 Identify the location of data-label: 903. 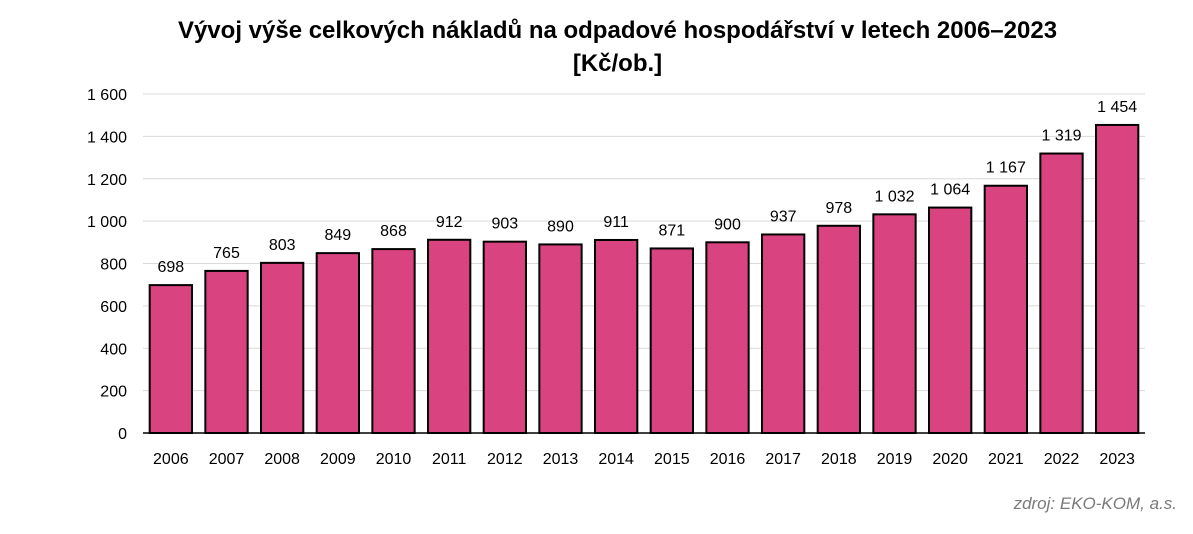
(504, 224).